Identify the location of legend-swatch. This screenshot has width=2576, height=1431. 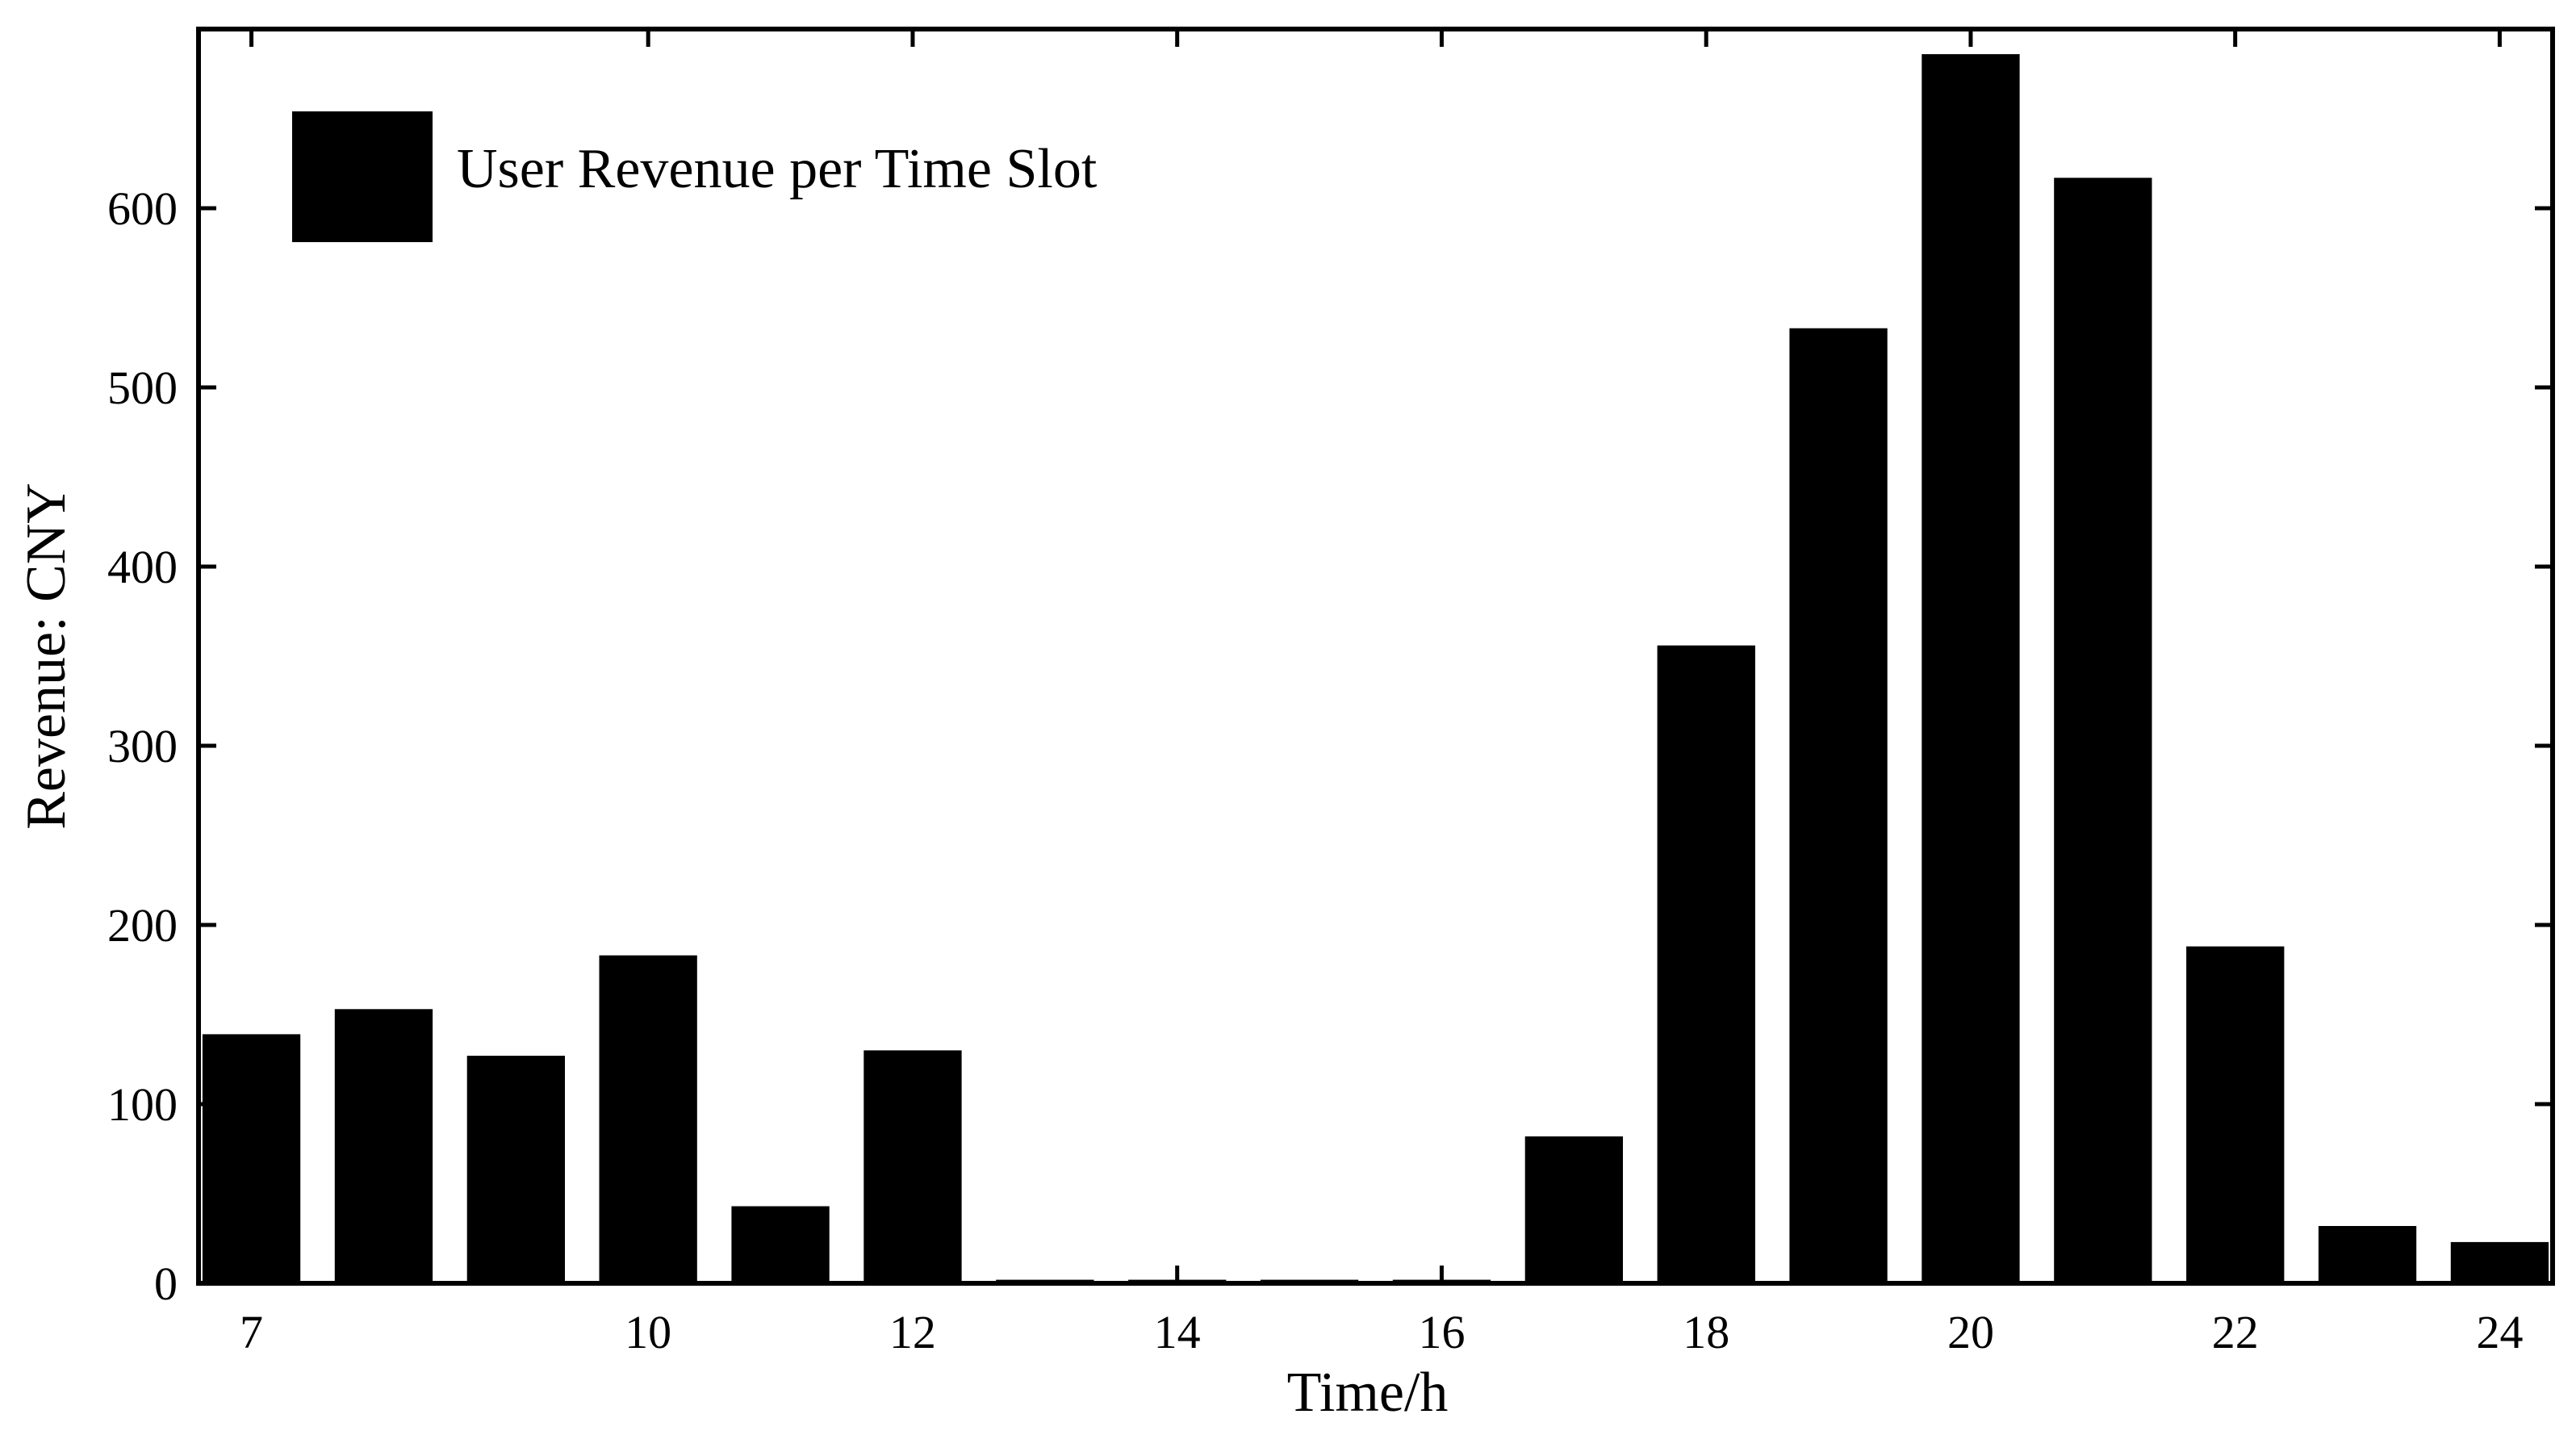
(362, 176).